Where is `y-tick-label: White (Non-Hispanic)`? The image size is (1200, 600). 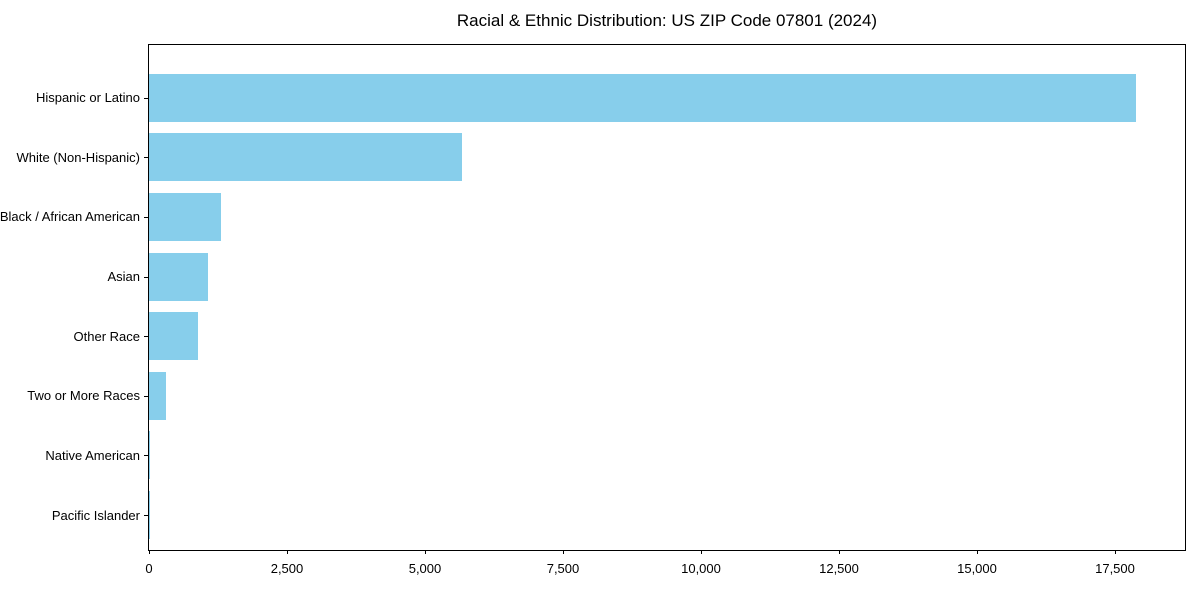 y-tick-label: White (Non-Hispanic) is located at coordinates (78, 157).